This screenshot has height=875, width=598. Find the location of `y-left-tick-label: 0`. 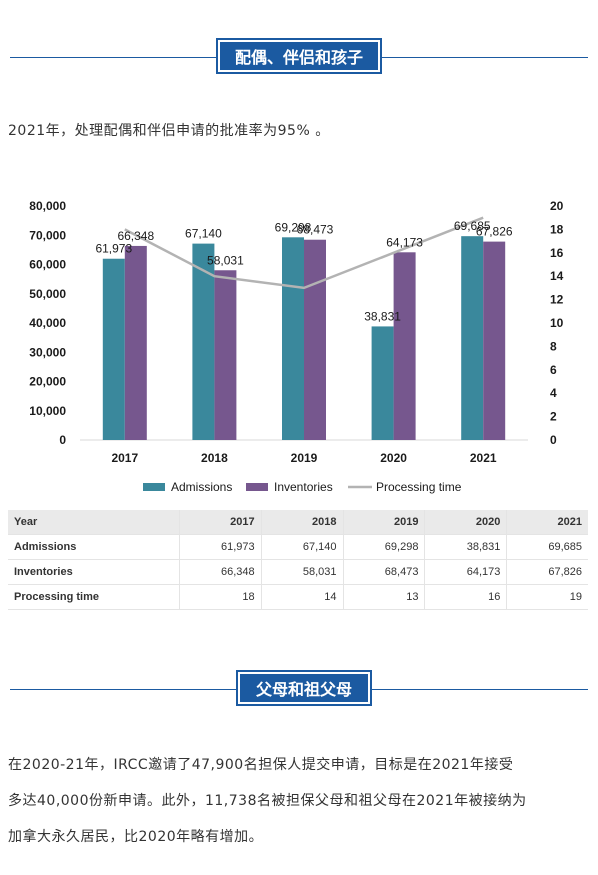

y-left-tick-label: 0 is located at coordinates (62, 440).